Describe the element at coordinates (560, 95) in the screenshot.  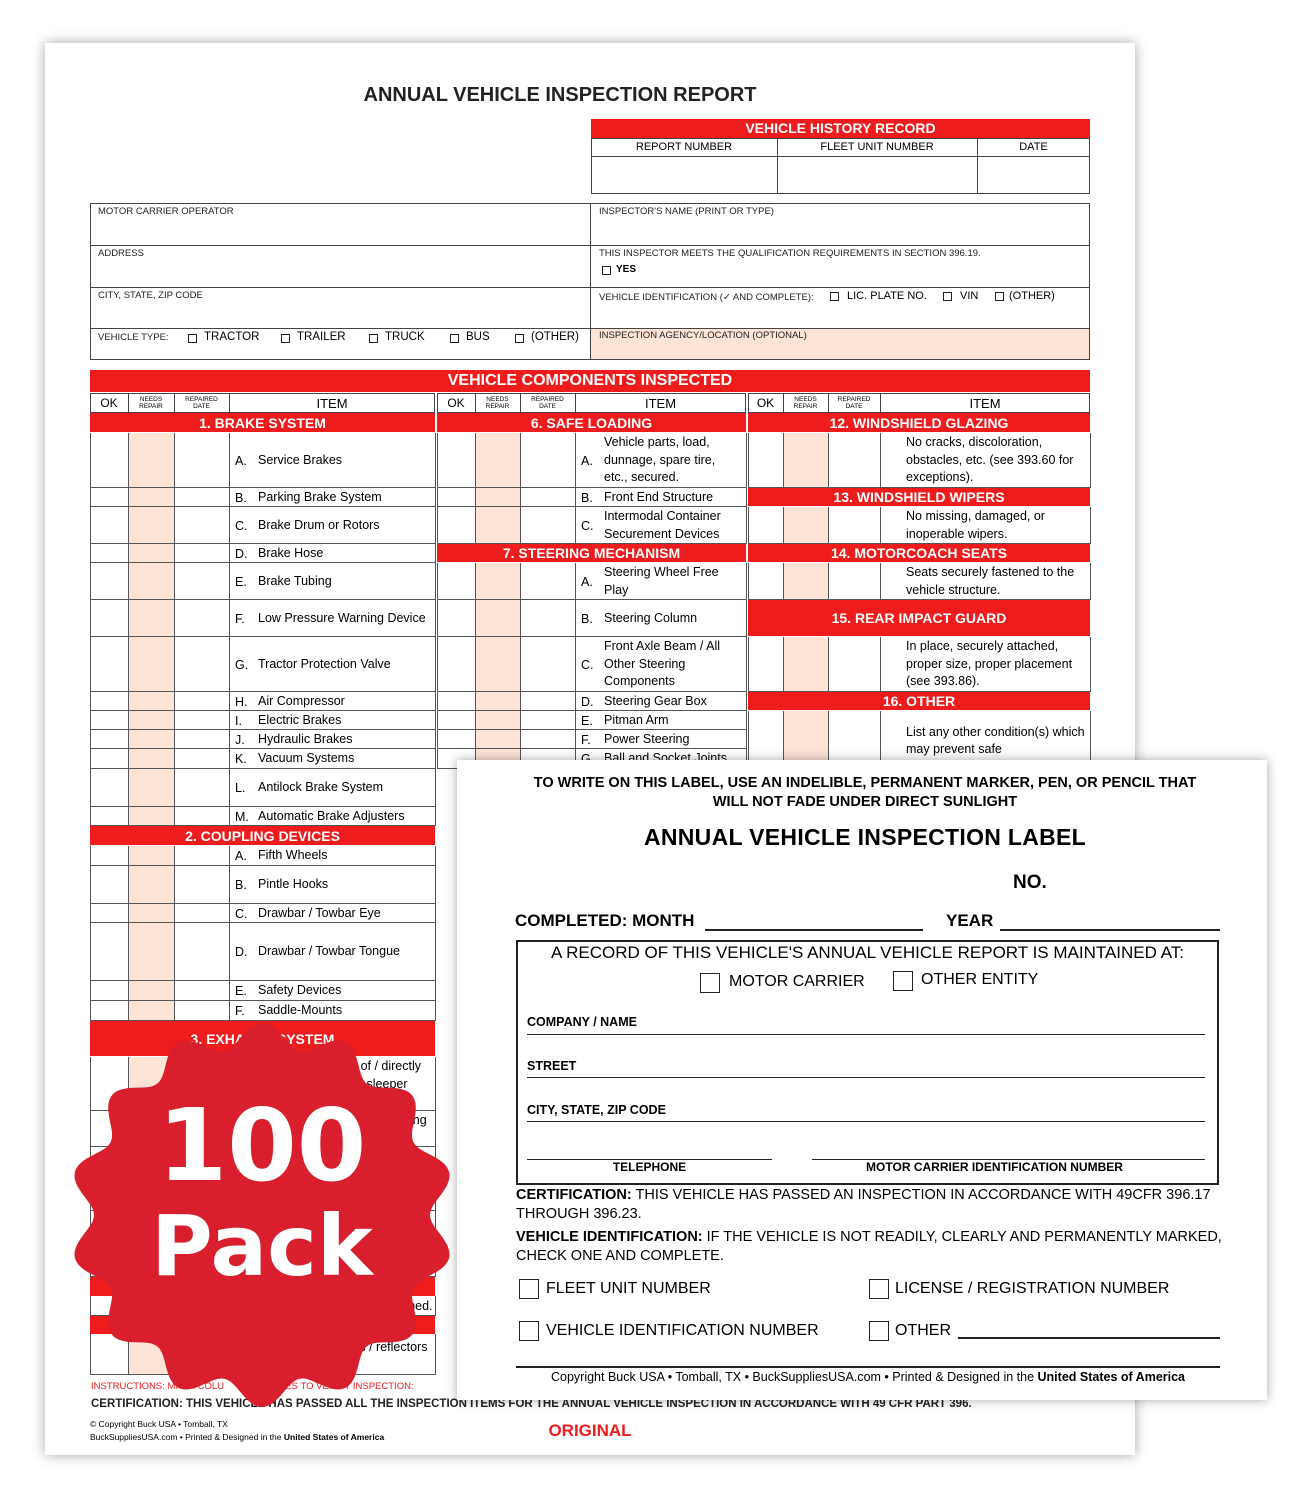
I see `report-title: ANNUAL VEHICLE INSPECTION REPORT` at that location.